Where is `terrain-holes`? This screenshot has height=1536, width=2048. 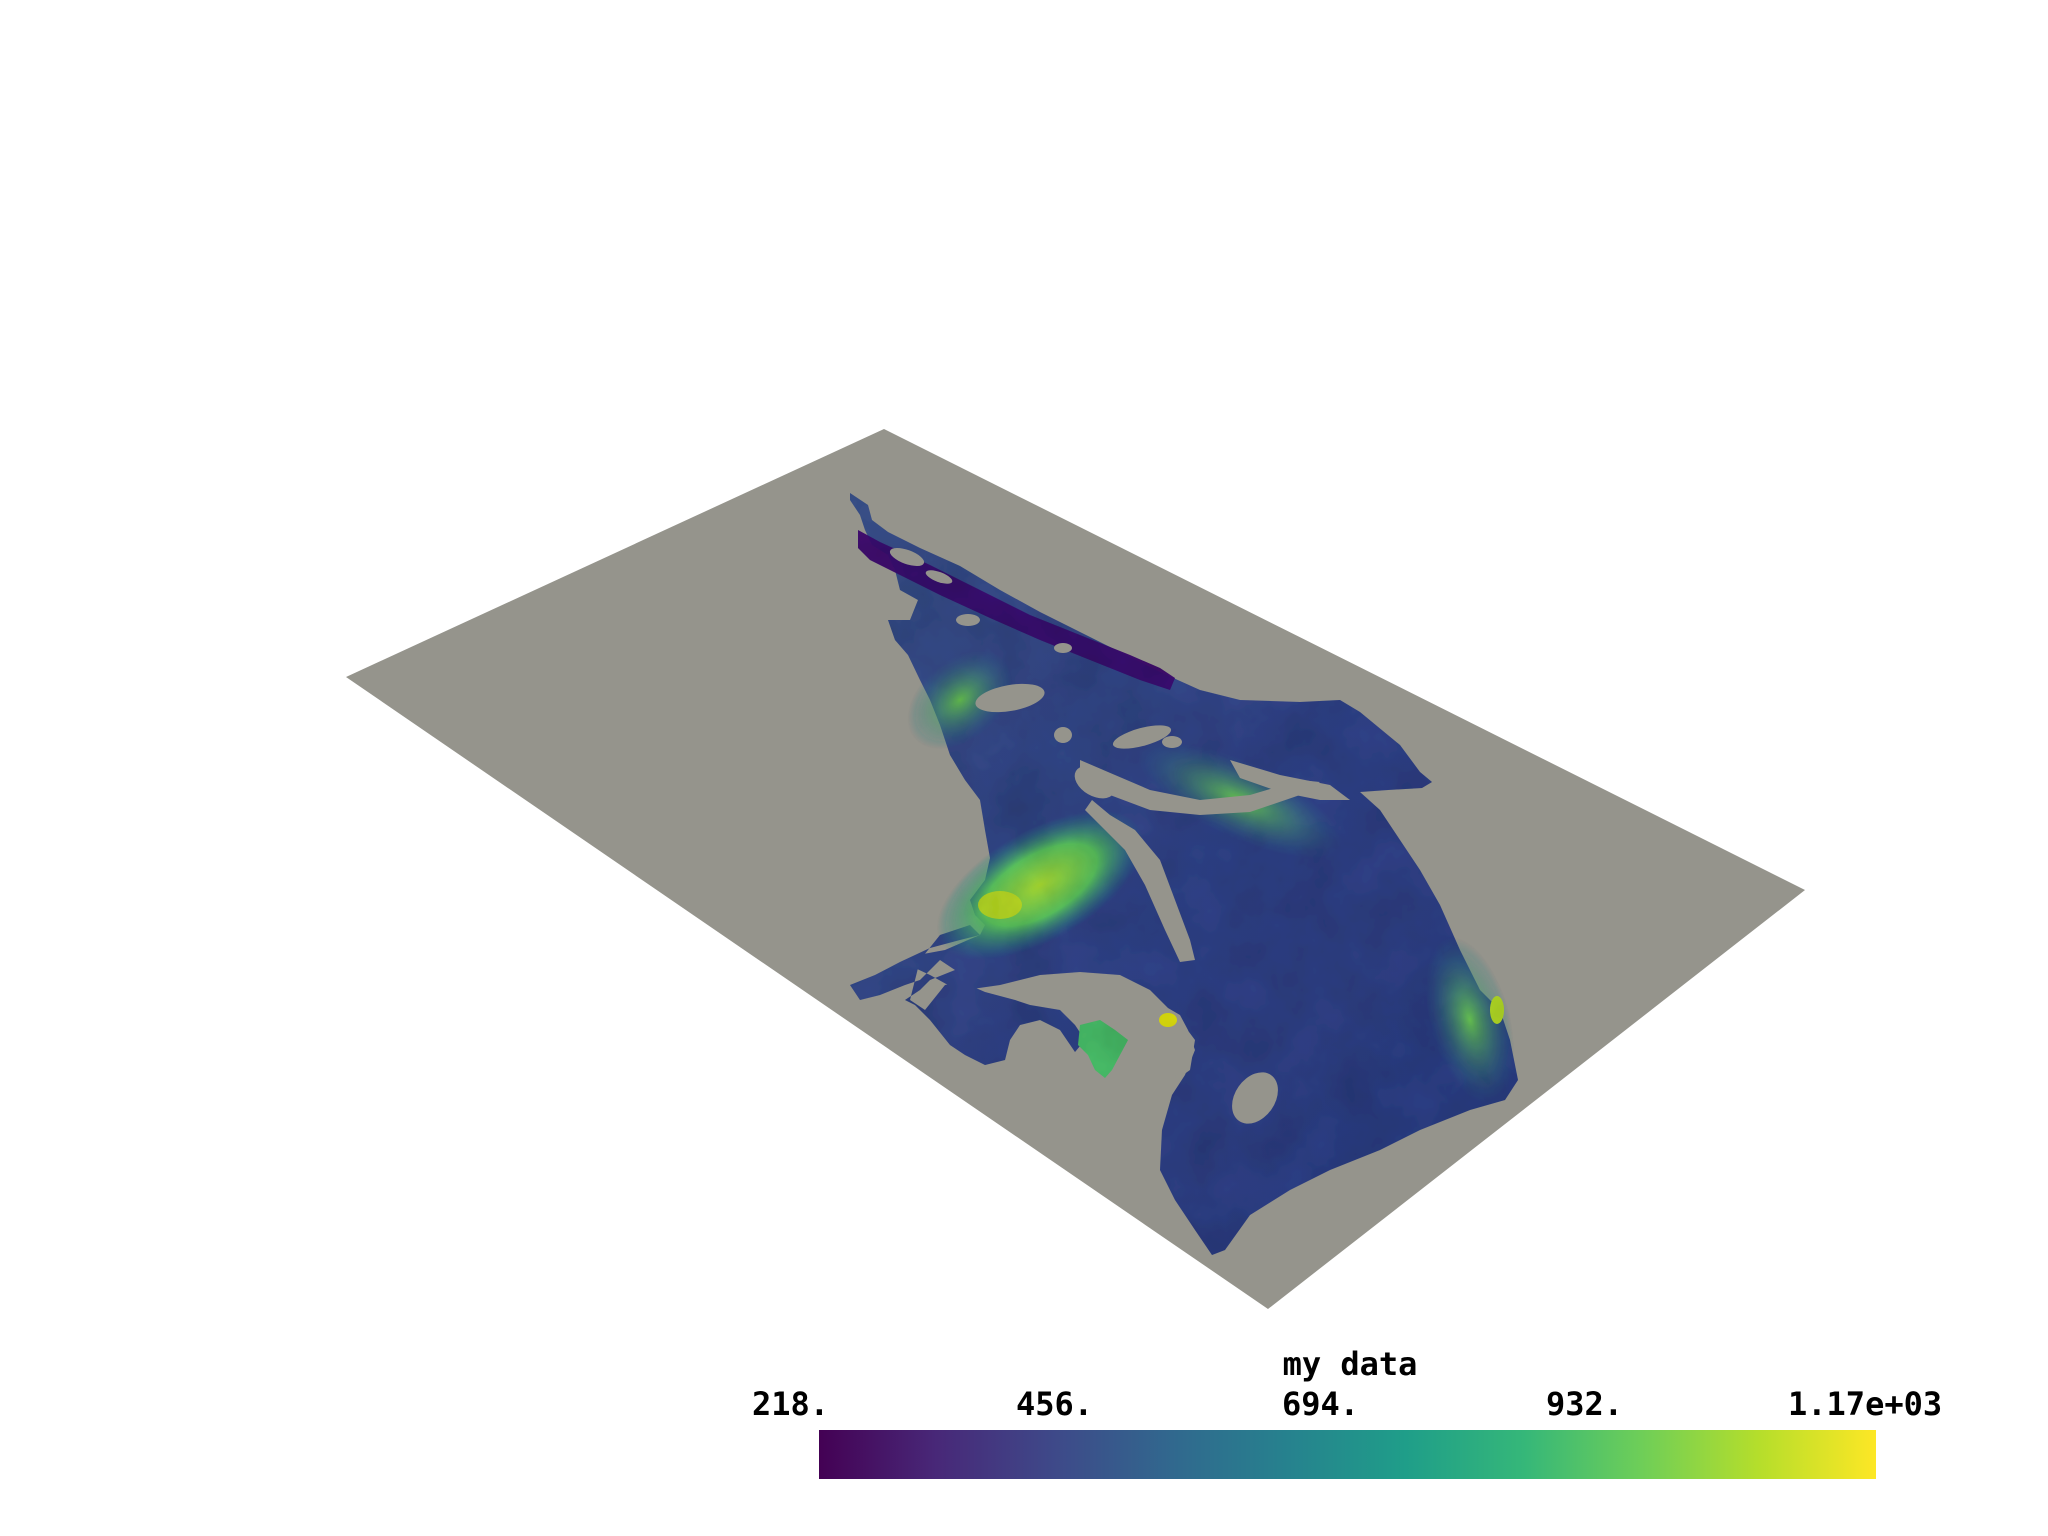 terrain-holes is located at coordinates (1119, 835).